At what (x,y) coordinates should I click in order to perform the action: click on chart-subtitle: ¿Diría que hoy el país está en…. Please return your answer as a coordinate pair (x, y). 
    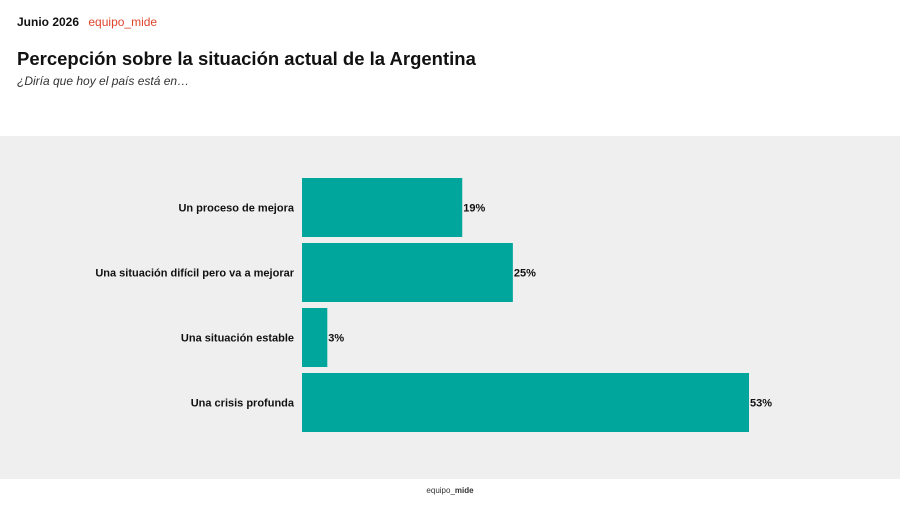
    Looking at the image, I should click on (103, 81).